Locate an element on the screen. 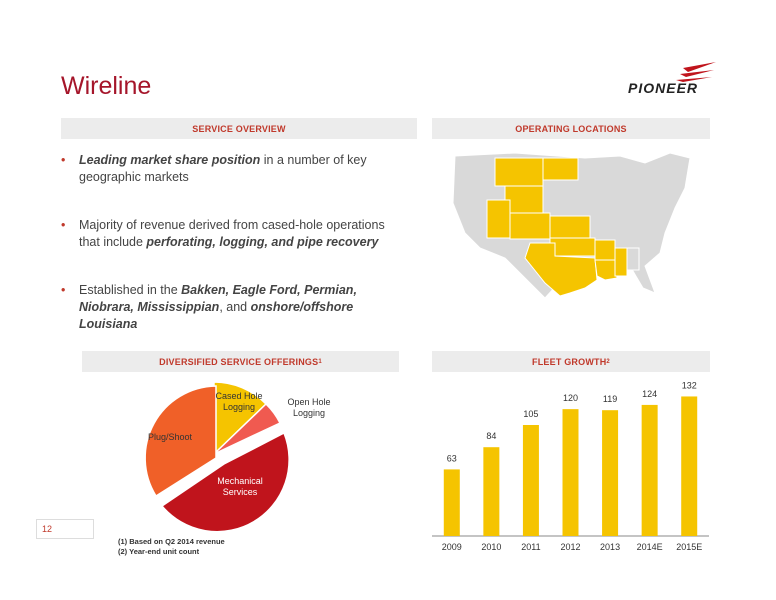 This screenshot has height=600, width=776. logo-text: PIONEER is located at coordinates (663, 88).